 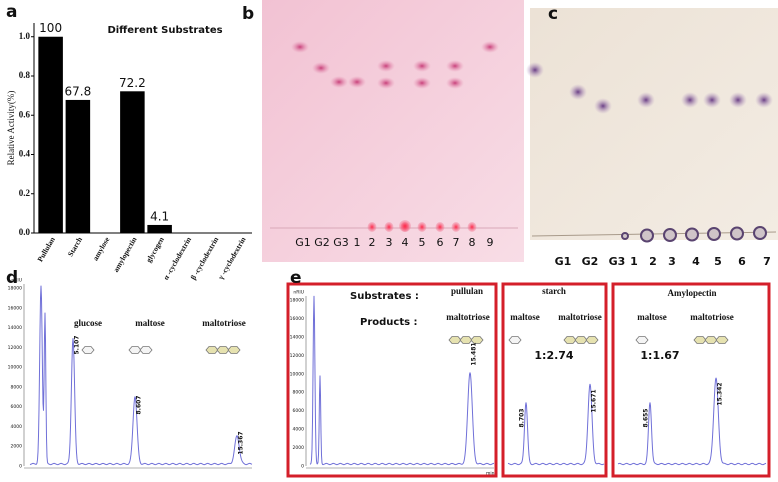 I want to click on peak-label: 5.107, so click(x=77, y=345).